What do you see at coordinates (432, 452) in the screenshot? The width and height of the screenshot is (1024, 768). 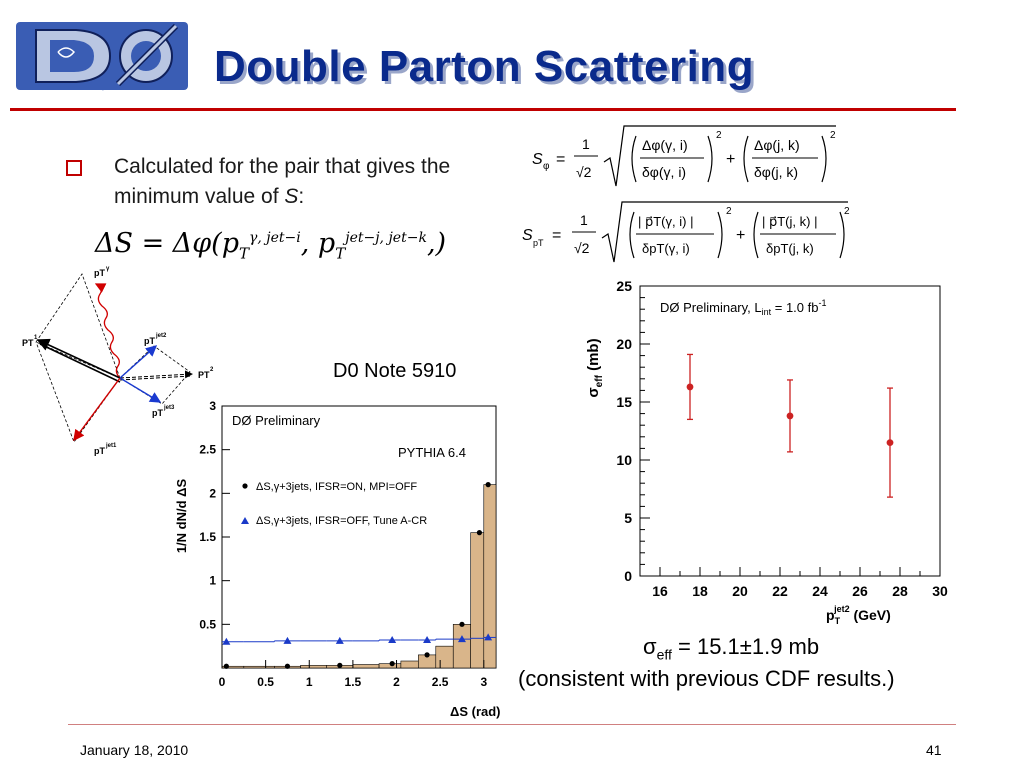 I see `hist-annotation-pythia: PYTHIA 6.4` at bounding box center [432, 452].